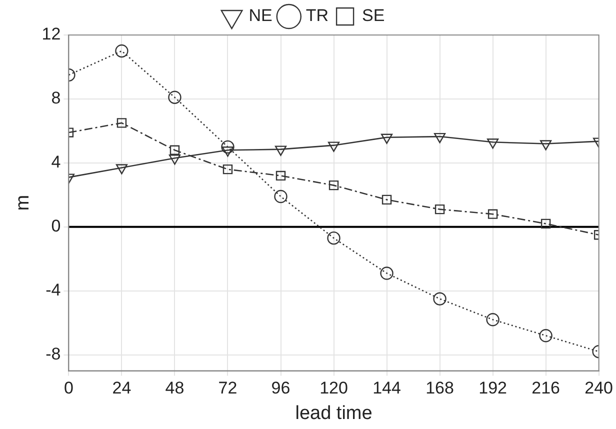 The height and width of the screenshot is (429, 616). What do you see at coordinates (440, 388) in the screenshot?
I see `x-tick-label: 168` at bounding box center [440, 388].